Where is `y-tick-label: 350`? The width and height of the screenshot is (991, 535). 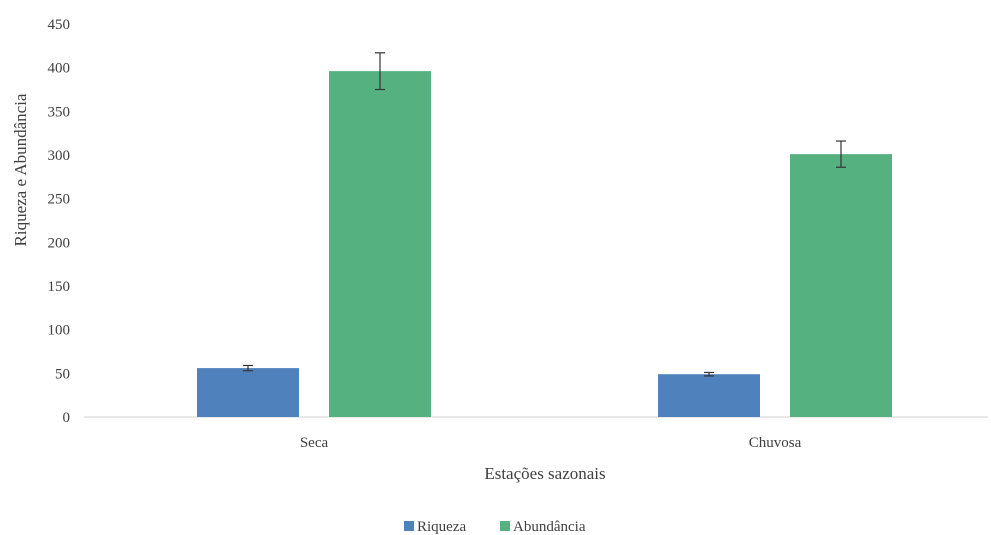 y-tick-label: 350 is located at coordinates (59, 112).